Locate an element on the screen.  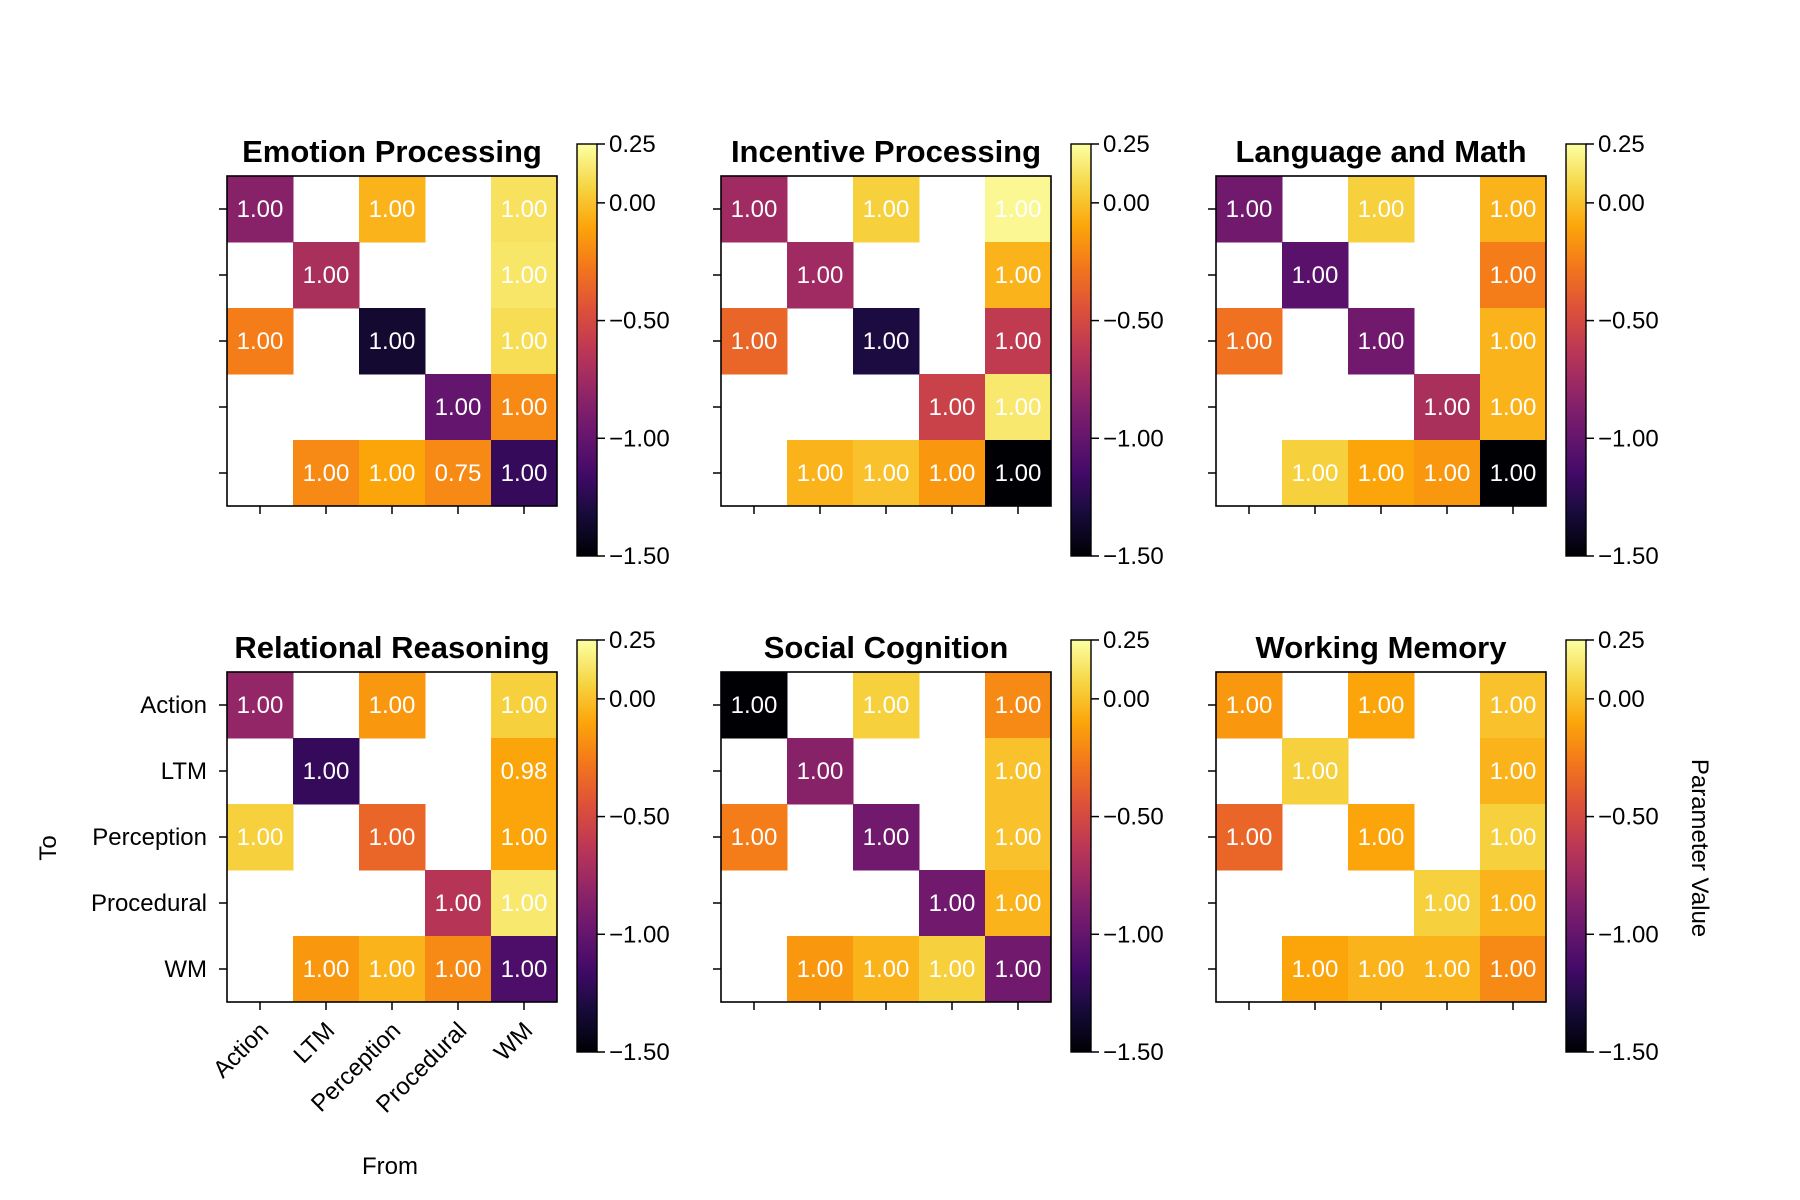
panel-title: Language and Math is located at coordinates (1380, 151).